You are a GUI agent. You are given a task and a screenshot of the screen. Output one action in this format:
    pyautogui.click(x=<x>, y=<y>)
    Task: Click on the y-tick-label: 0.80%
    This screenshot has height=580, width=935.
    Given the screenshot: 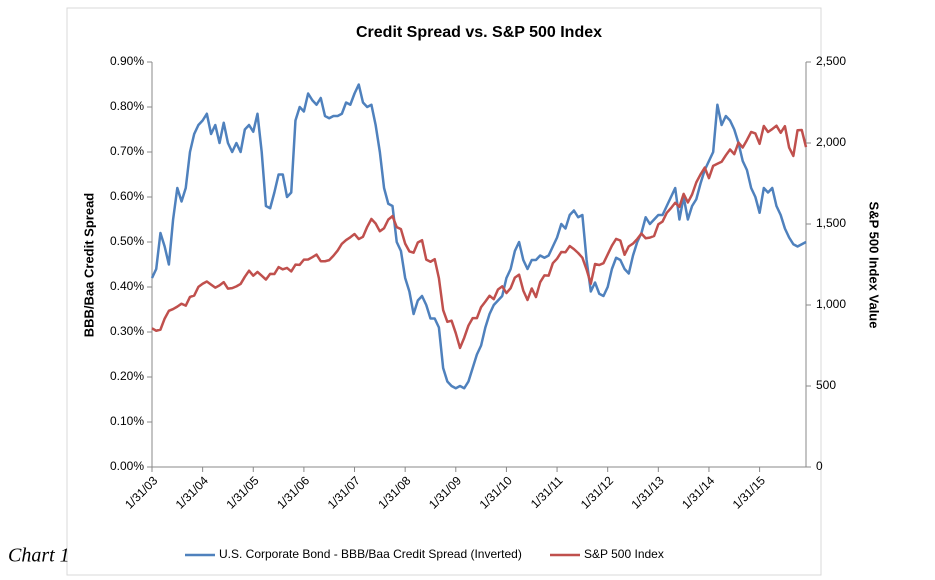 What is the action you would take?
    pyautogui.click(x=127, y=106)
    